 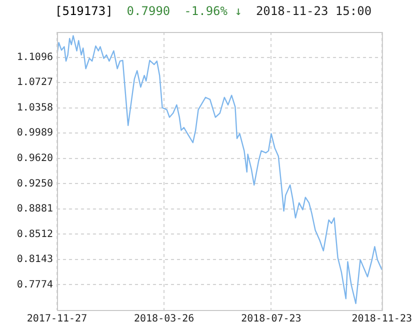 What do you see at coordinates (271, 319) in the screenshot?
I see `x-tick-label: 2018-07-23` at bounding box center [271, 319].